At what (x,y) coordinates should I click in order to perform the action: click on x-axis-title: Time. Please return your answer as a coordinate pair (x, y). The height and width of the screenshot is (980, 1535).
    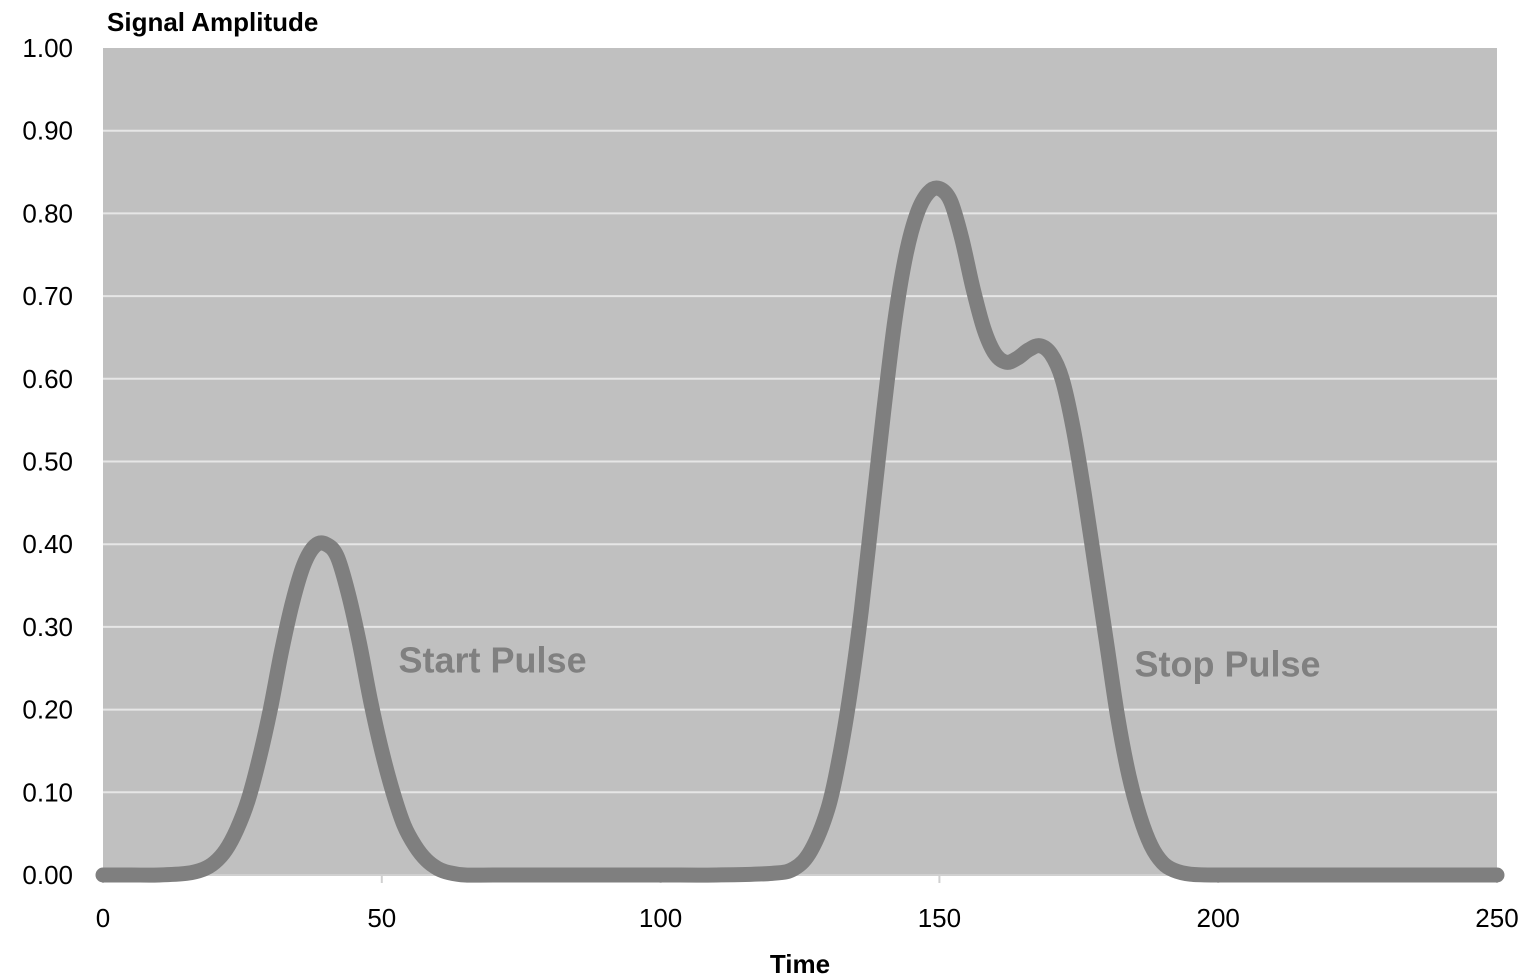
    Looking at the image, I should click on (800, 964).